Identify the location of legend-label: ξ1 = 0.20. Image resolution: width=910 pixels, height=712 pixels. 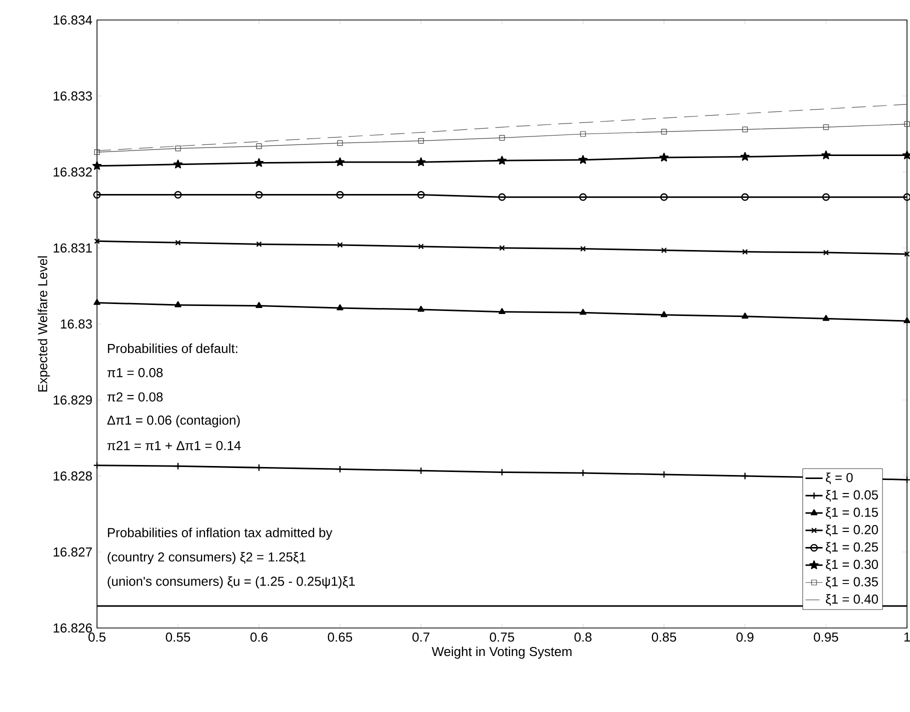
(852, 530).